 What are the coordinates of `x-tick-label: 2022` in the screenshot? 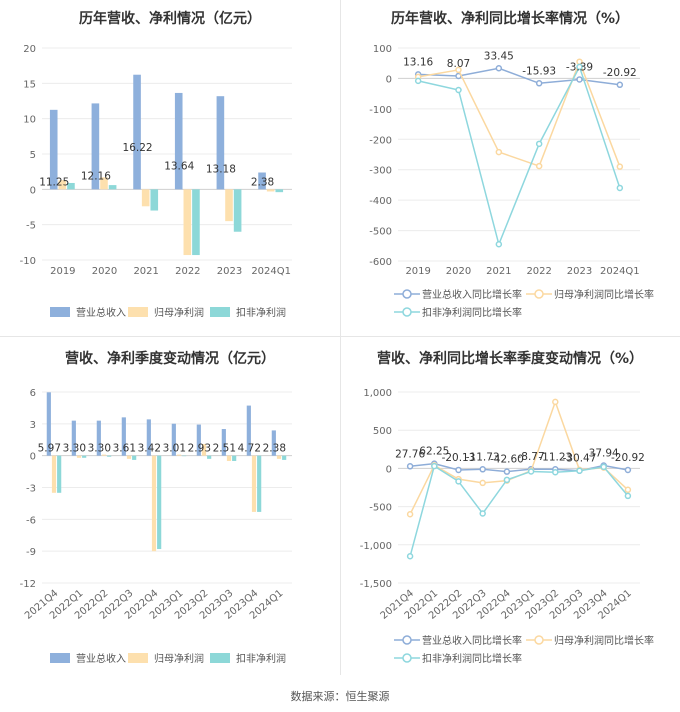 It's located at (187, 271).